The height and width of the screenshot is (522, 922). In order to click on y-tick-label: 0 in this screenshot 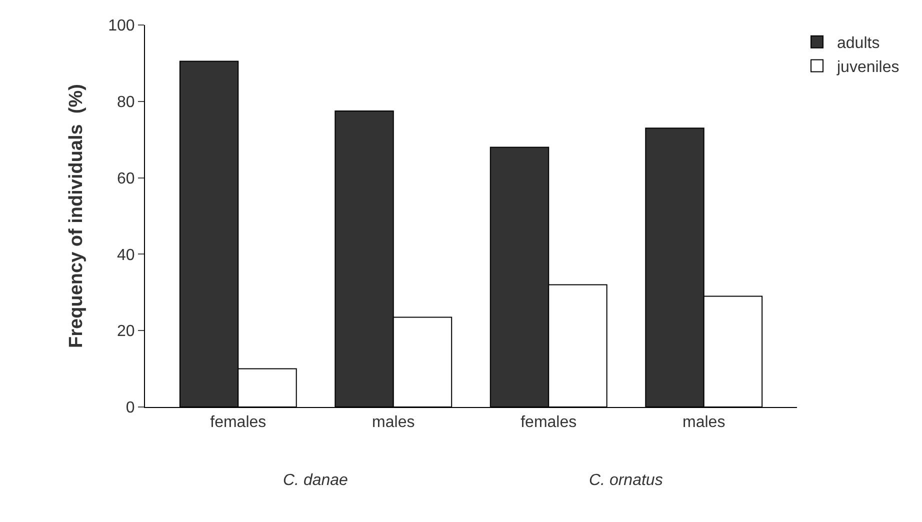, I will do `click(130, 408)`.